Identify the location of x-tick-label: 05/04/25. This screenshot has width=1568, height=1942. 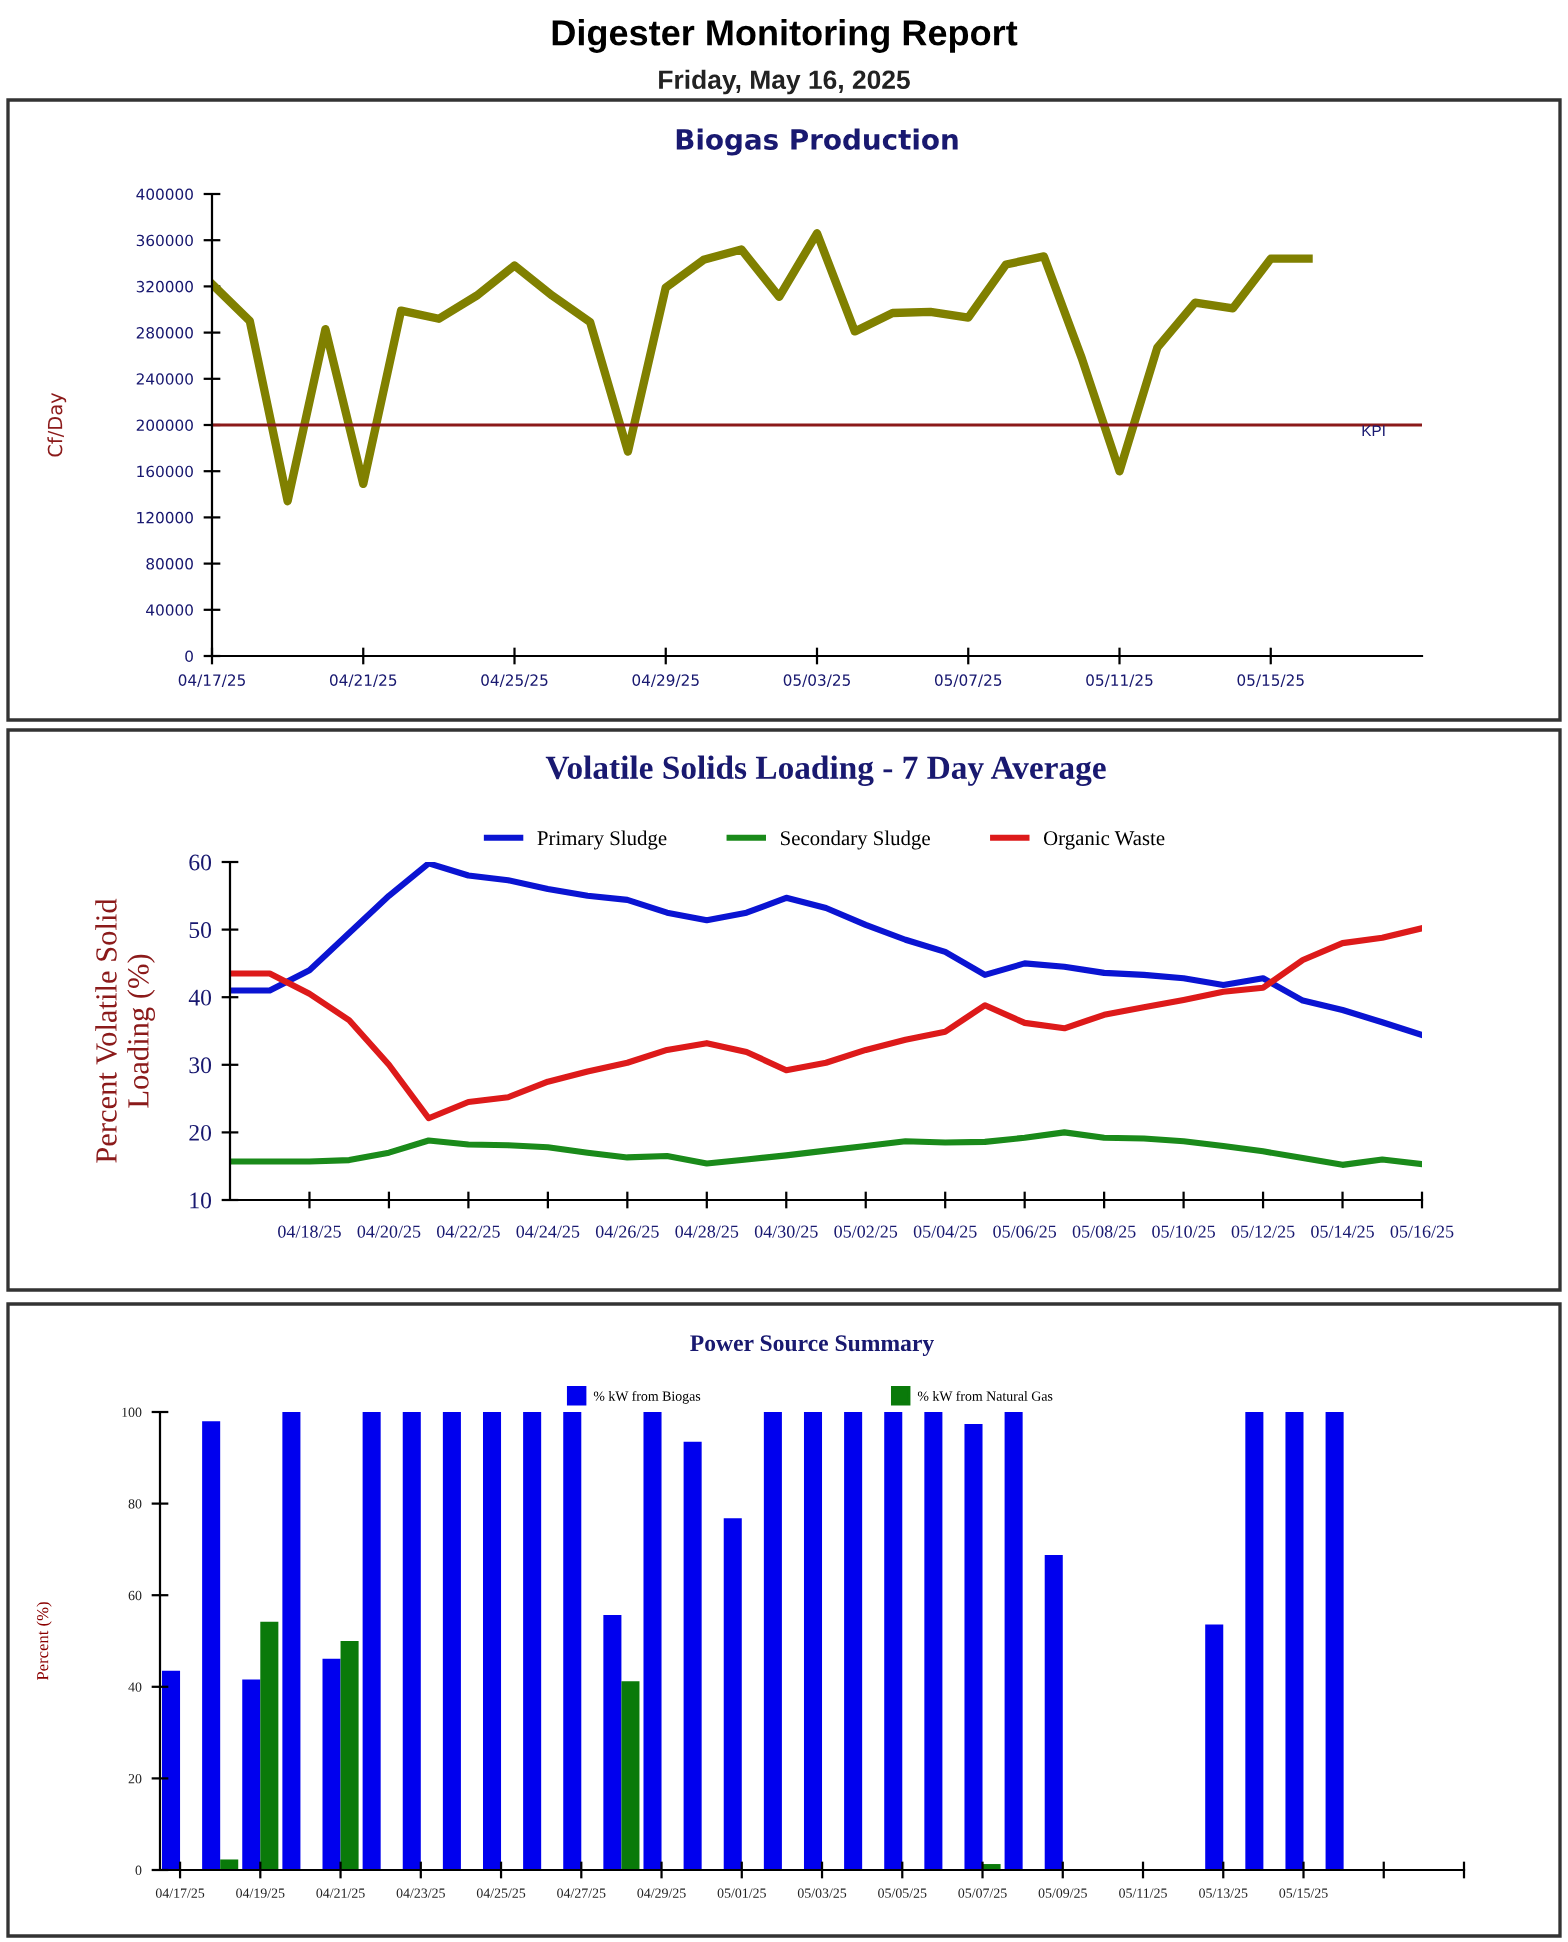
(945, 1231).